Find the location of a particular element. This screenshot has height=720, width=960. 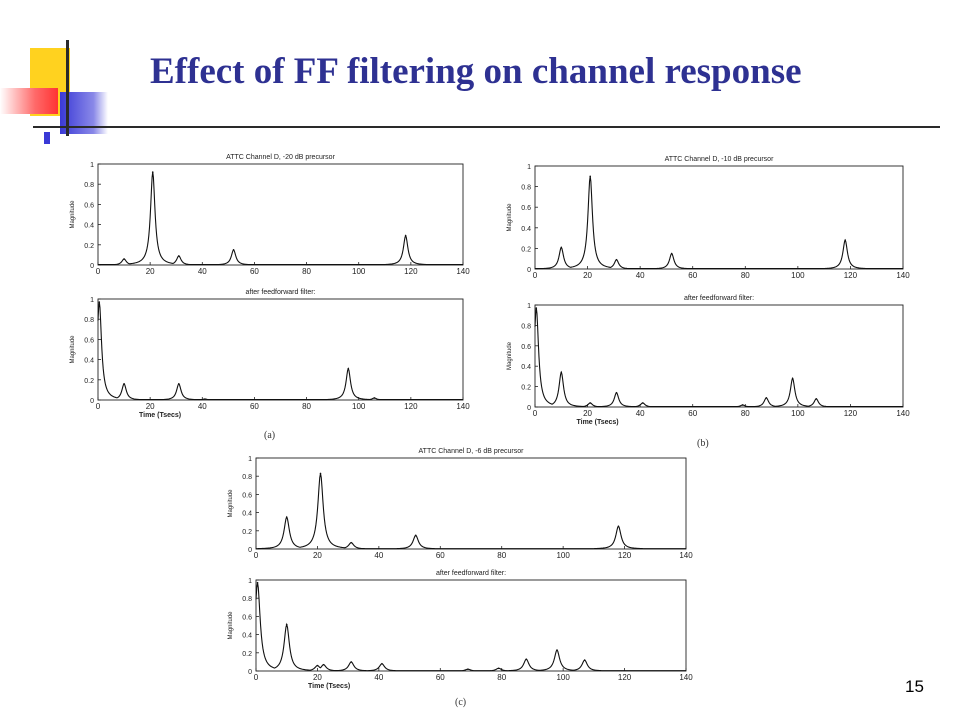

accent-red-bar is located at coordinates (29, 101).